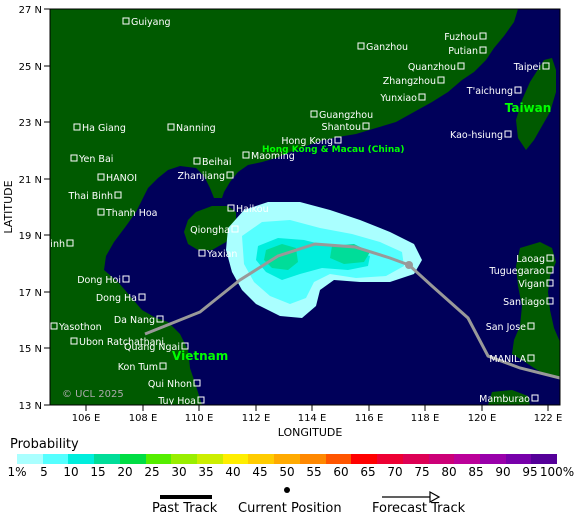 This screenshot has width=580, height=525. I want to click on legend-title: Probability, so click(44, 444).